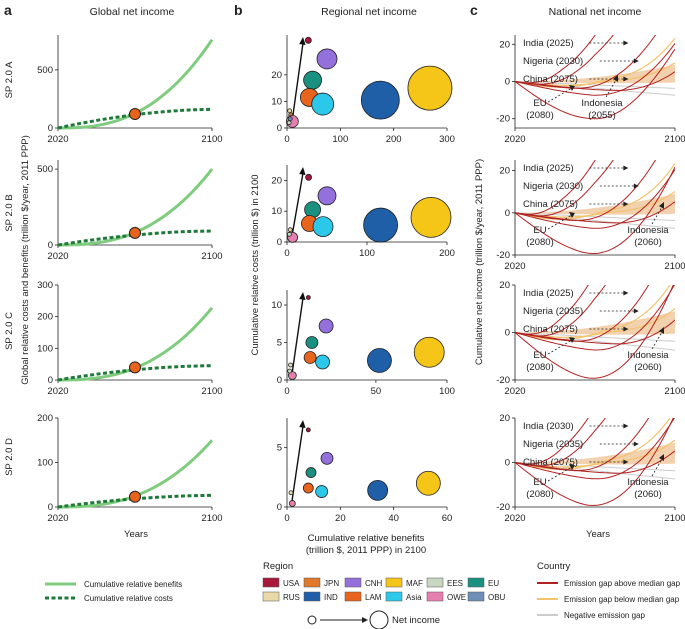 The height and width of the screenshot is (629, 685). What do you see at coordinates (373, 619) in the screenshot?
I see `legend-net-income: Net income` at bounding box center [373, 619].